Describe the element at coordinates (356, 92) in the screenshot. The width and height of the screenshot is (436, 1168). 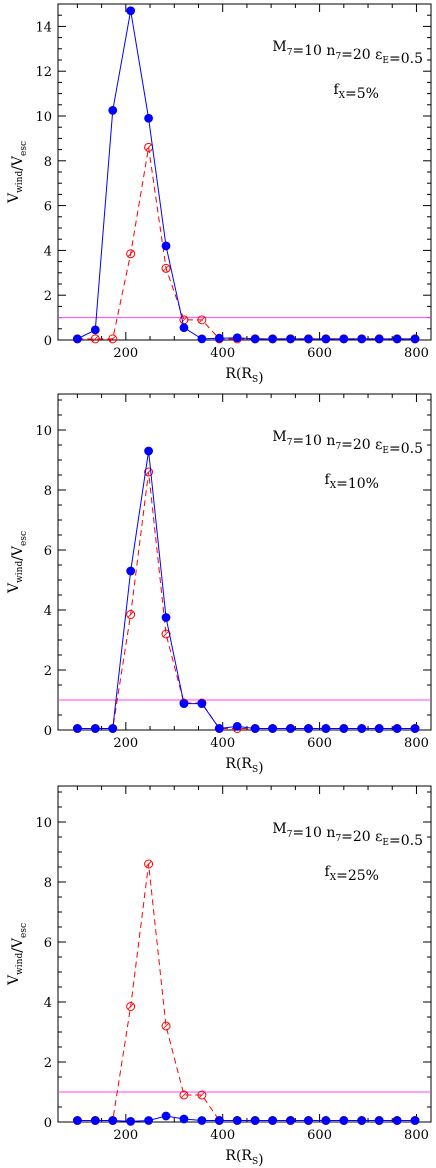
I see `annotation-fx: fX=5%` at that location.